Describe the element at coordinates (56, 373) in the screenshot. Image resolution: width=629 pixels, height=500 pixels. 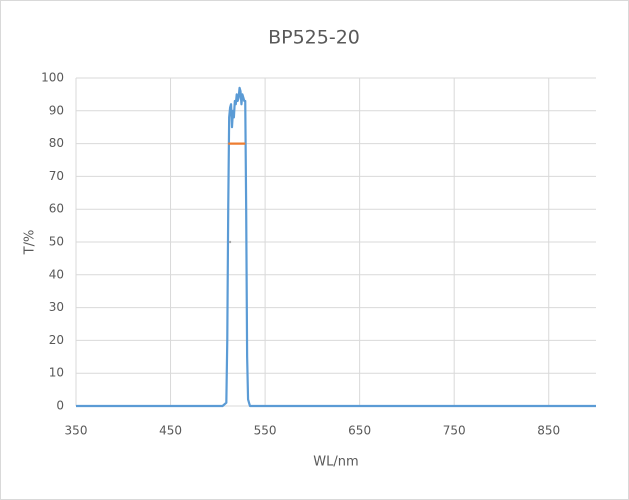
I see `y-tick-label: 10` at that location.